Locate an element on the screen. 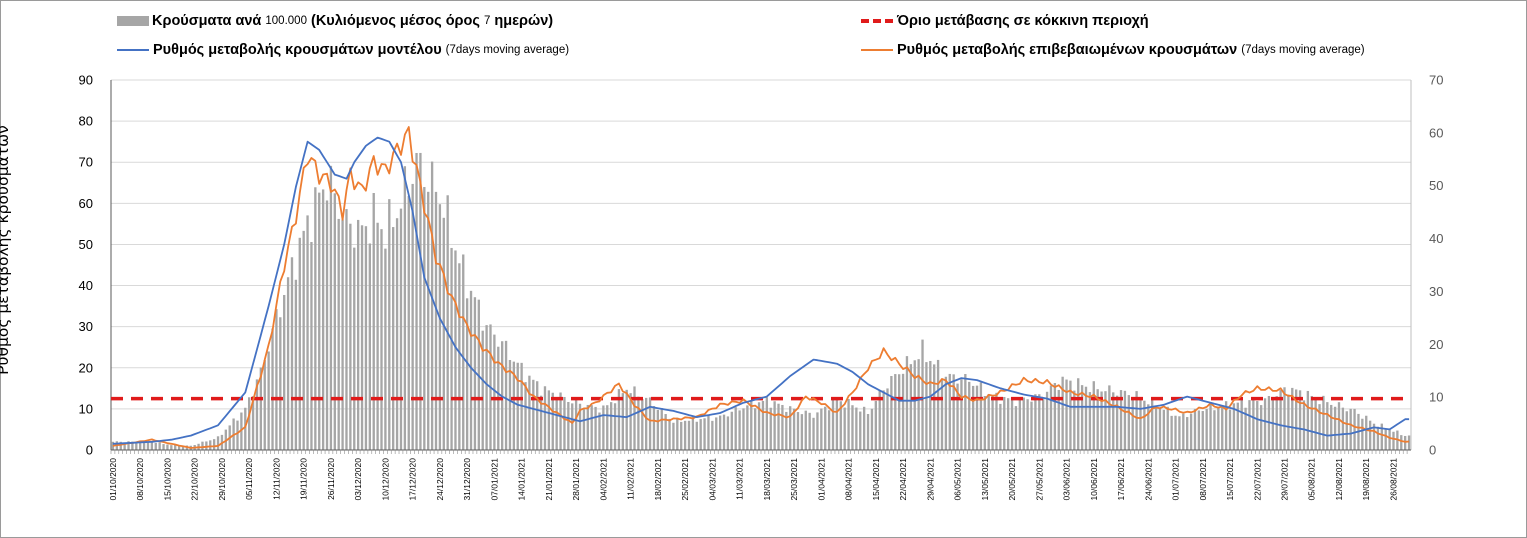 The height and width of the screenshot is (538, 1527). x-tick-label: 22/04/2021 is located at coordinates (903, 479).